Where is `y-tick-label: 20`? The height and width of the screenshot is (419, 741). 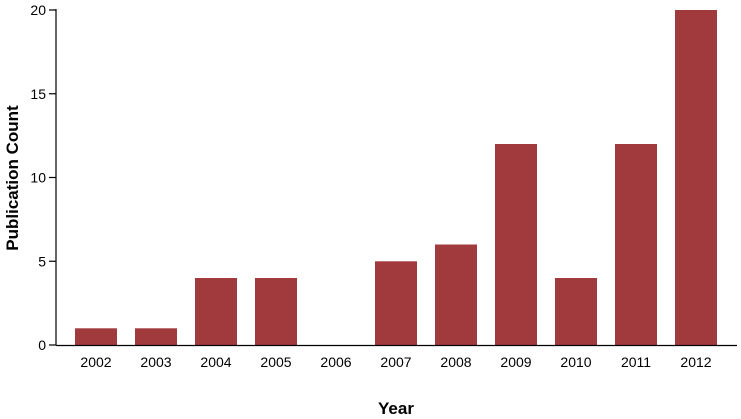 y-tick-label: 20 is located at coordinates (38, 10).